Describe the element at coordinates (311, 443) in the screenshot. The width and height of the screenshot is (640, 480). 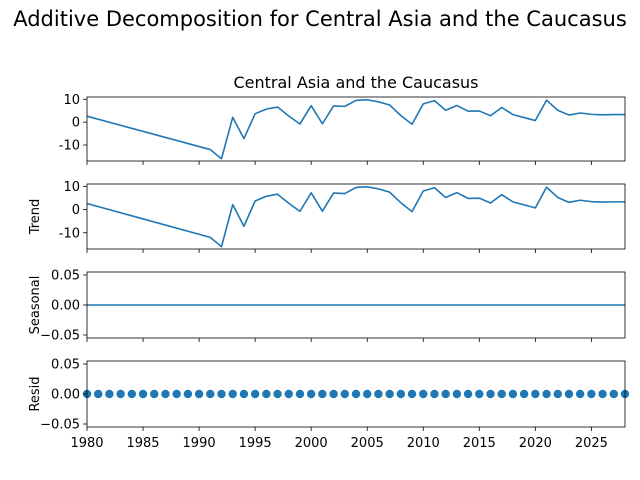
I see `x-tick-label: 2000` at that location.